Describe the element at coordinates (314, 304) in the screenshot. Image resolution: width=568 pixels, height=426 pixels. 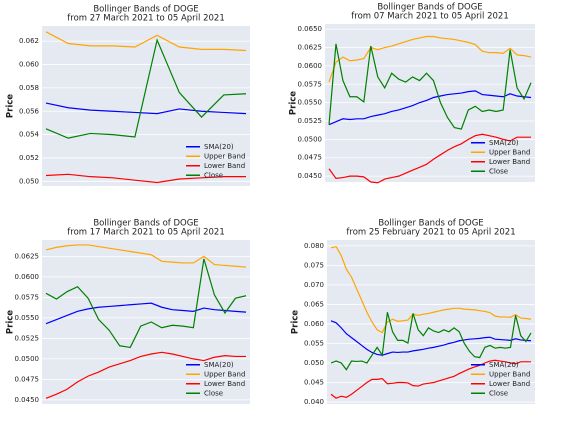
I see `y-tick-label: 0.065` at that location.